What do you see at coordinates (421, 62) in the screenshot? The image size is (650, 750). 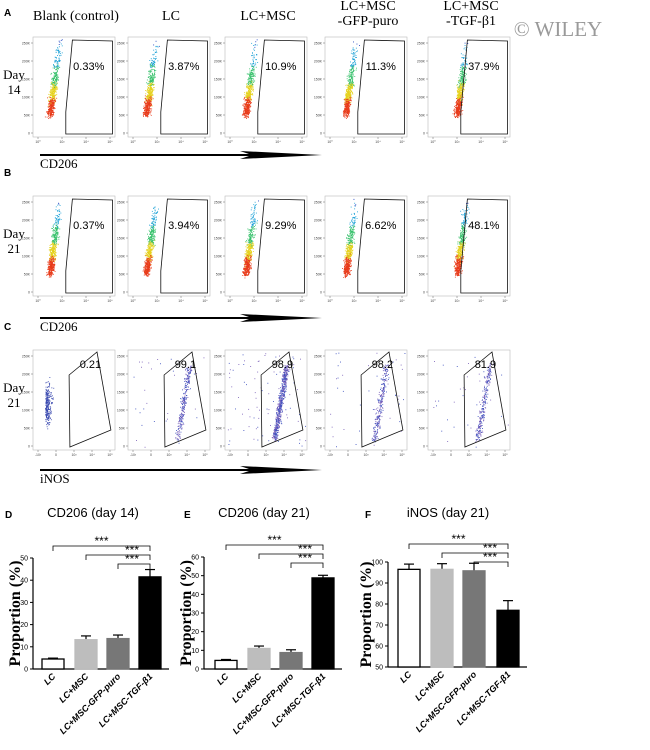 I see `y-tick-label: 200K` at bounding box center [421, 62].